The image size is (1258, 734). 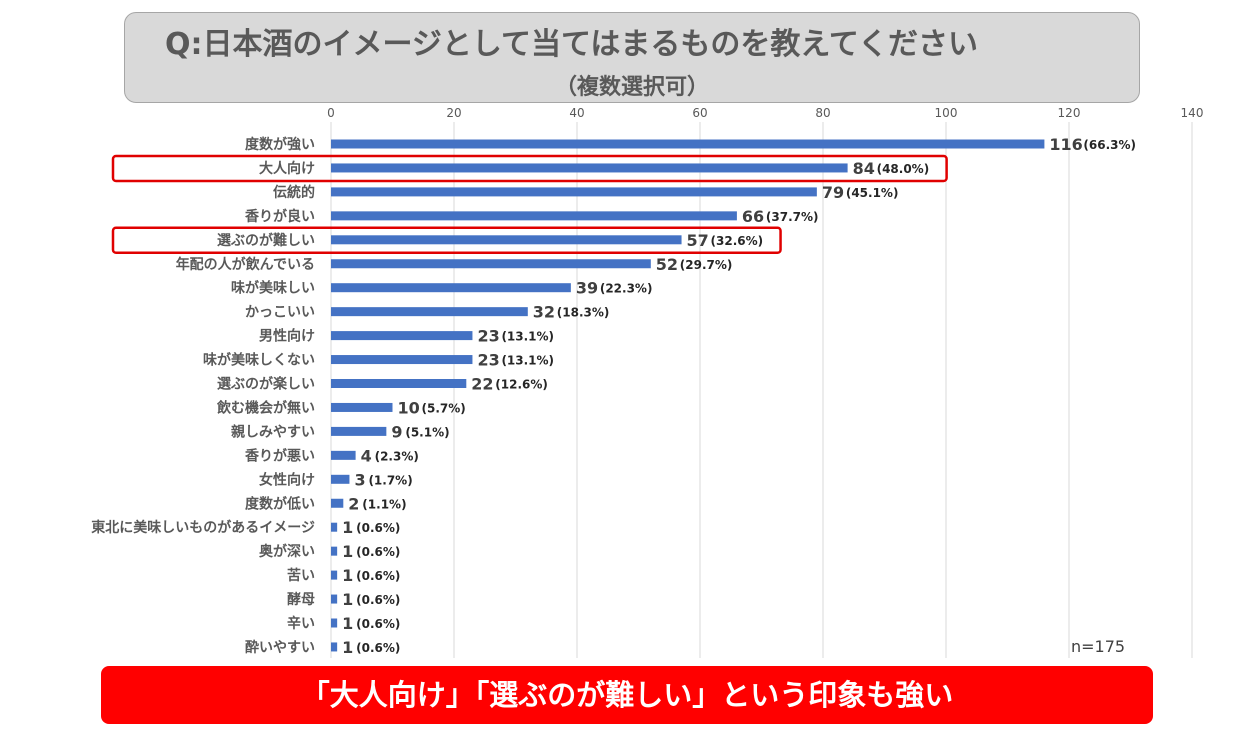 What do you see at coordinates (245, 264) in the screenshot?
I see `category-label: 年配の人が飲んでいる` at bounding box center [245, 264].